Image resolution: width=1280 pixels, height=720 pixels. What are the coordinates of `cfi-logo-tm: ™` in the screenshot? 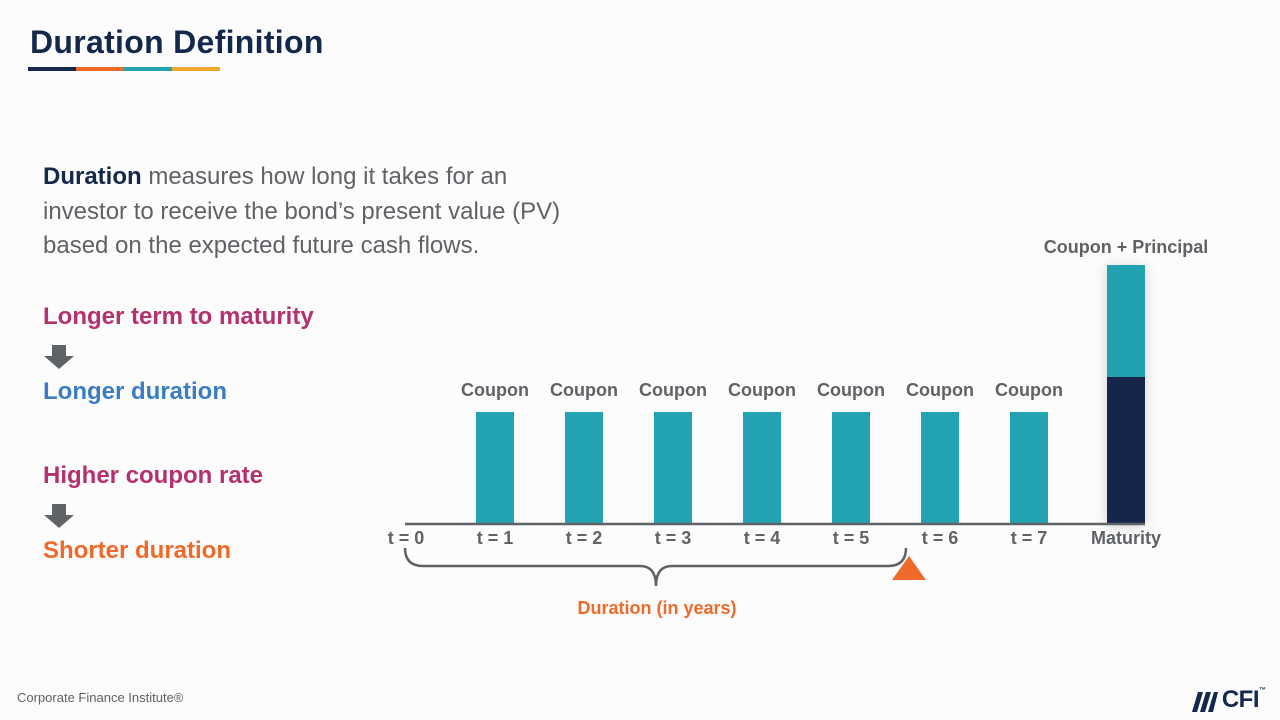 It's located at (1262, 690).